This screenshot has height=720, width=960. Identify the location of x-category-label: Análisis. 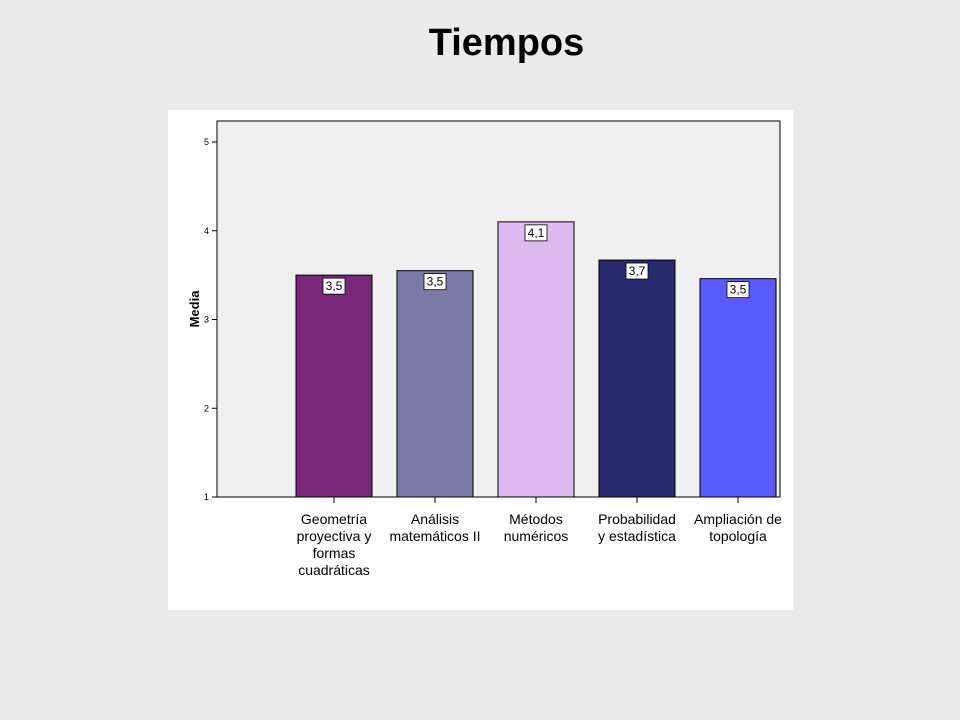
(435, 519).